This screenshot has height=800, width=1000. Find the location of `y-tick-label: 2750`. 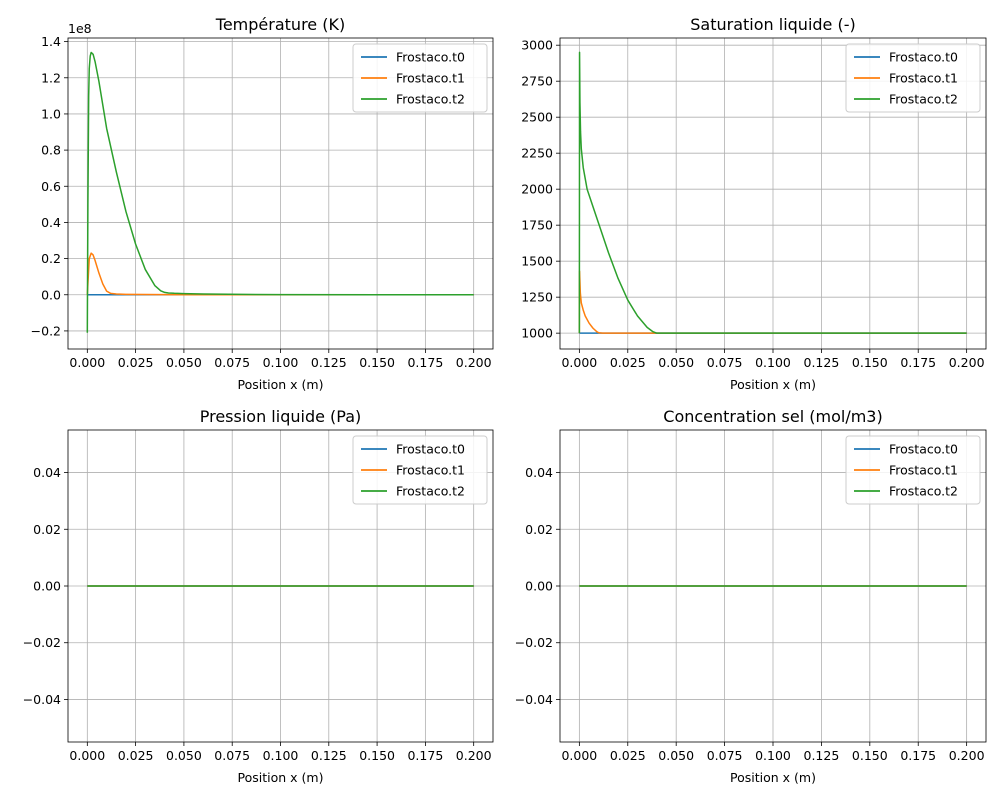

y-tick-label: 2750 is located at coordinates (537, 81).